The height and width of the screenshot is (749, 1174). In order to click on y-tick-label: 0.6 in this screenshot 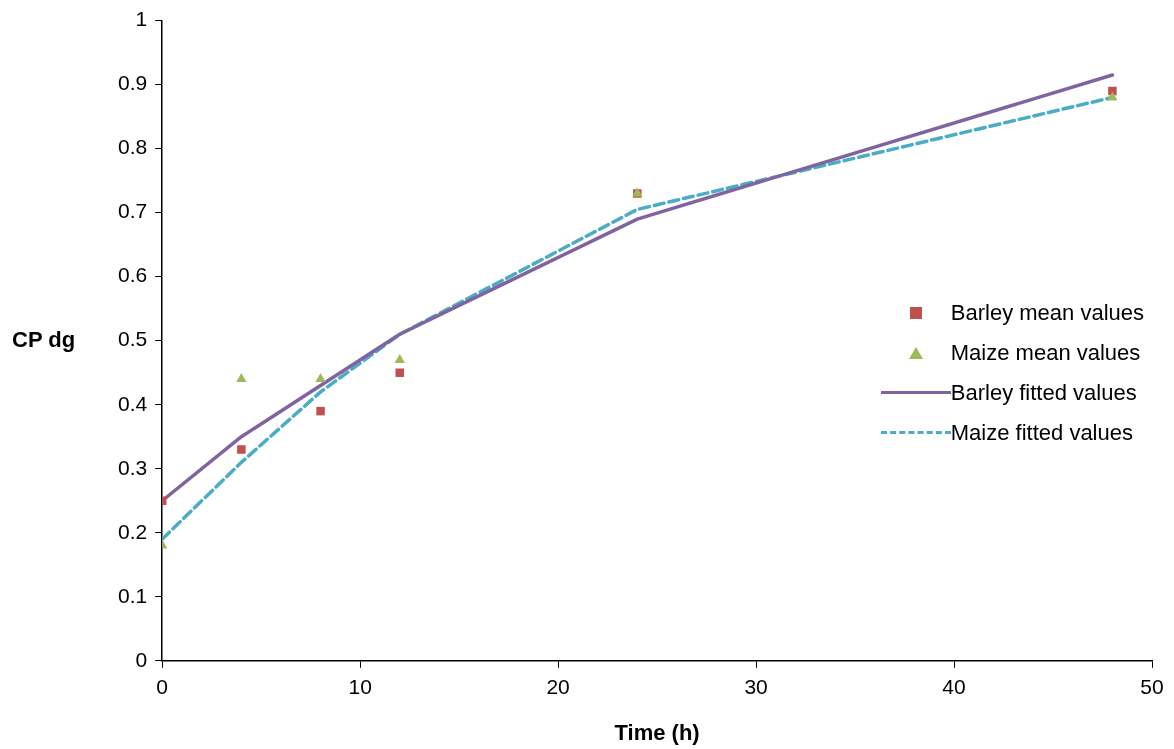, I will do `click(132, 275)`.